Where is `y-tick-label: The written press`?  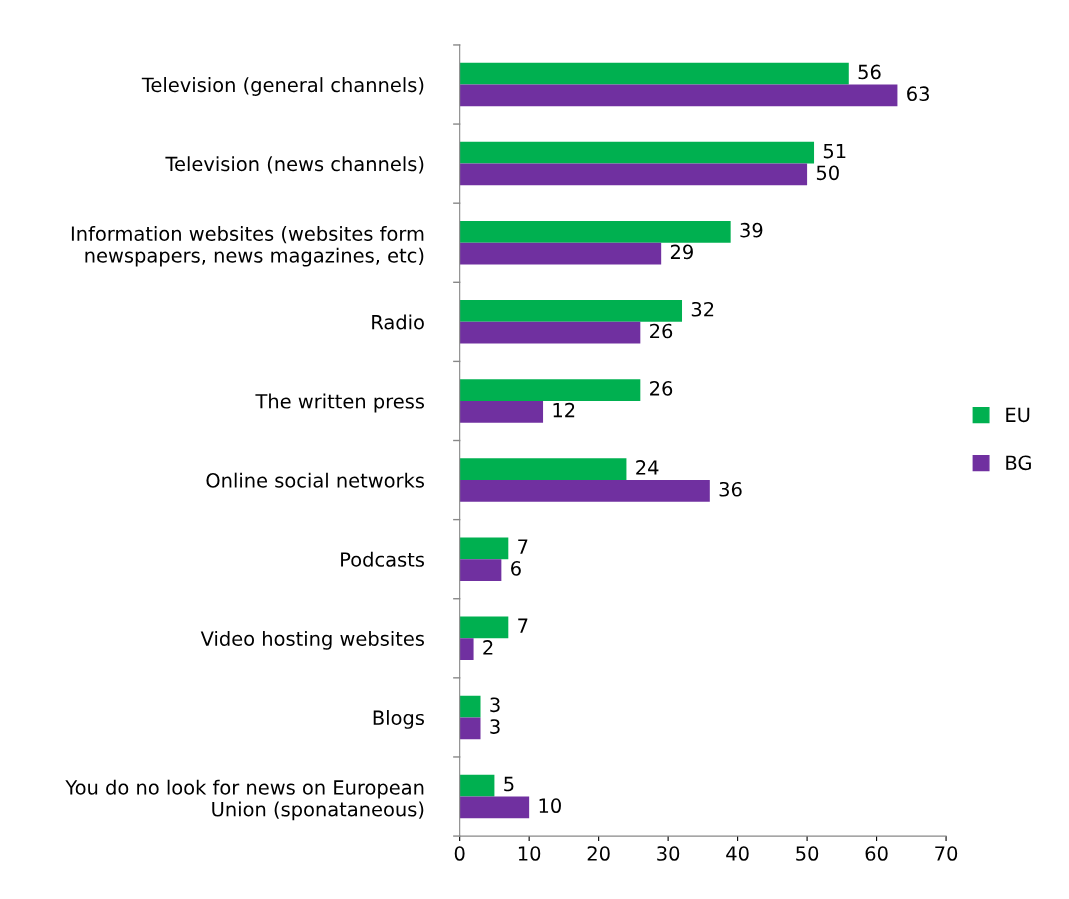
y-tick-label: The written press is located at coordinates (340, 403).